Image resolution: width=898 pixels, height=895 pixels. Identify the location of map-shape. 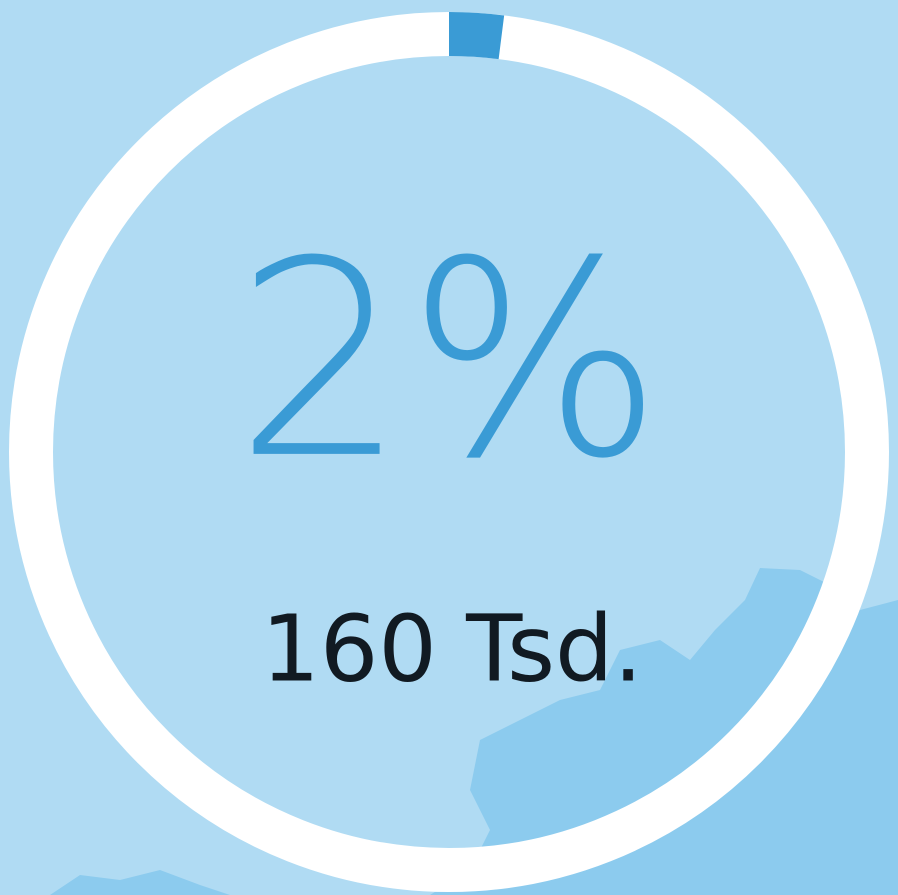
(140, 882).